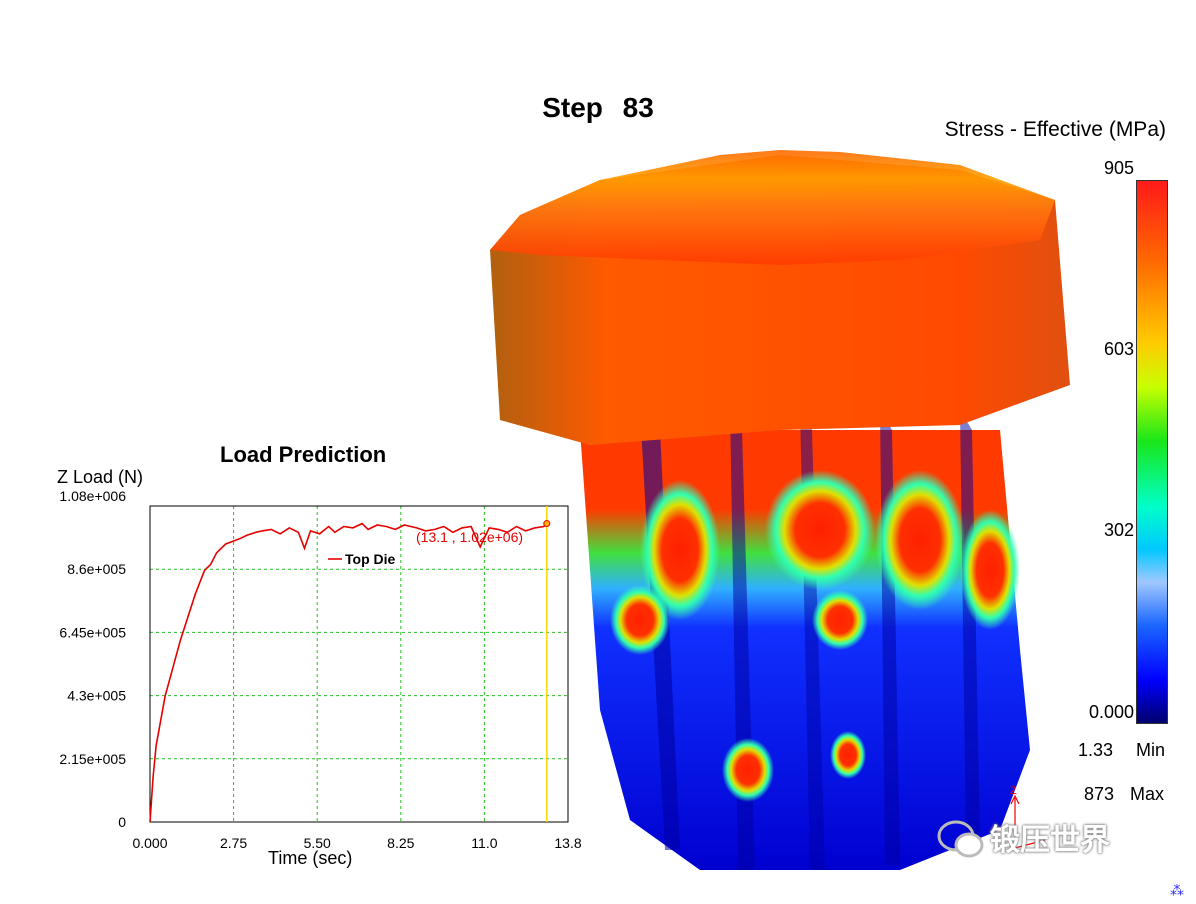 This screenshot has height=904, width=1196. I want to click on chart-frame, so click(359, 664).